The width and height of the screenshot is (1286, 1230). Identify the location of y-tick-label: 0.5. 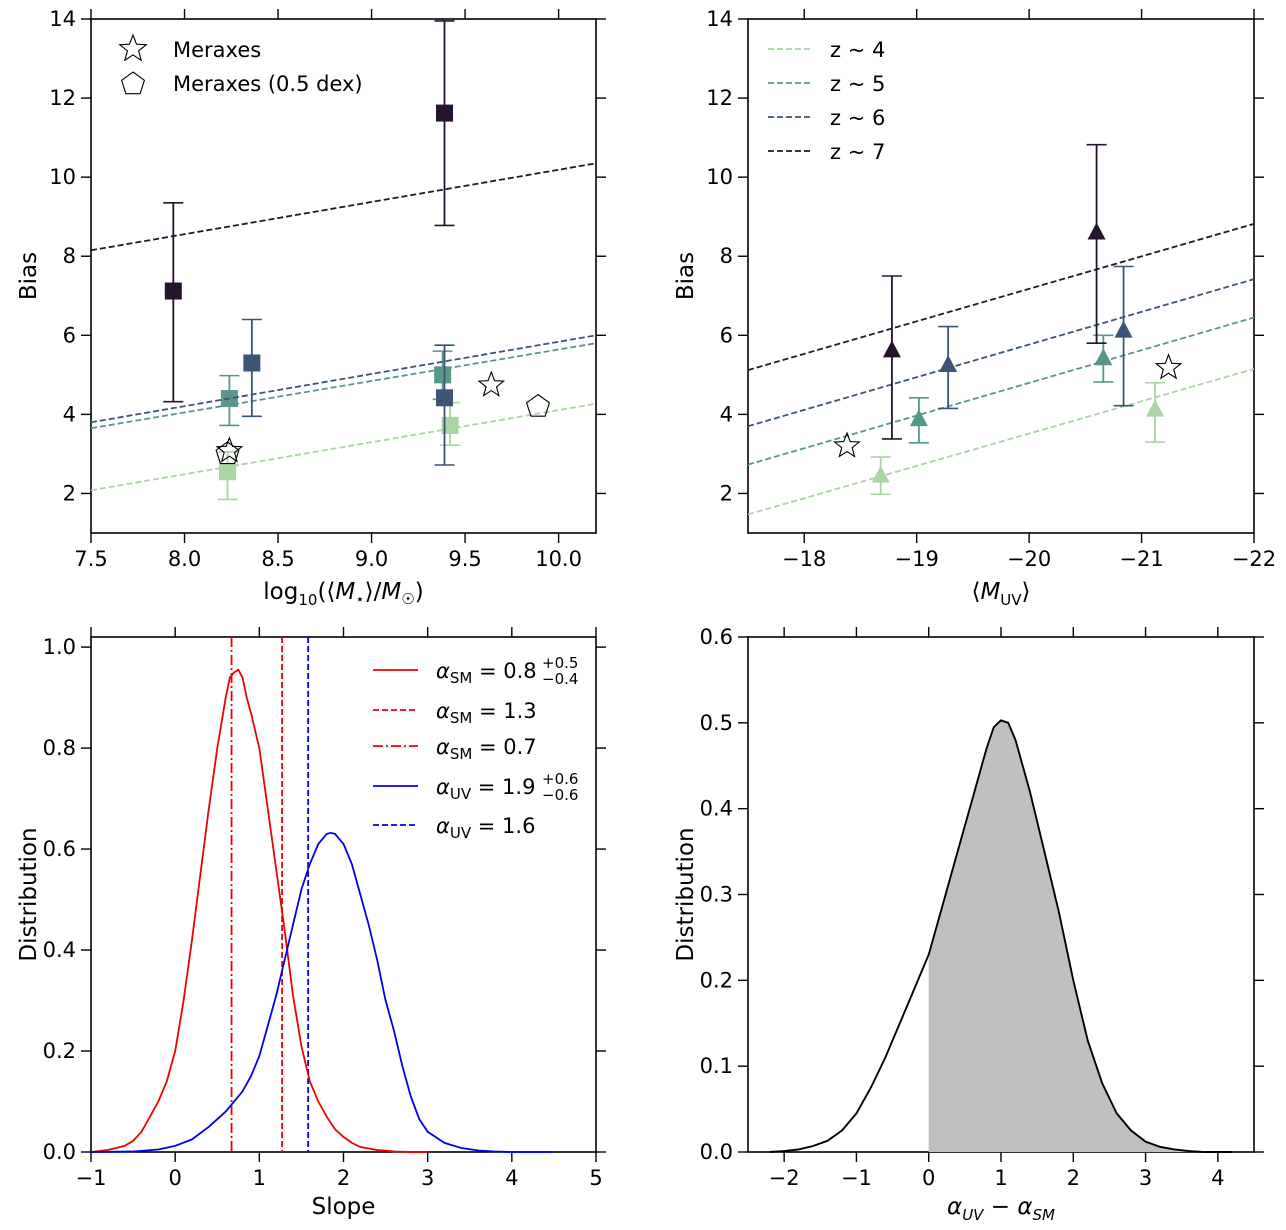
(716, 723).